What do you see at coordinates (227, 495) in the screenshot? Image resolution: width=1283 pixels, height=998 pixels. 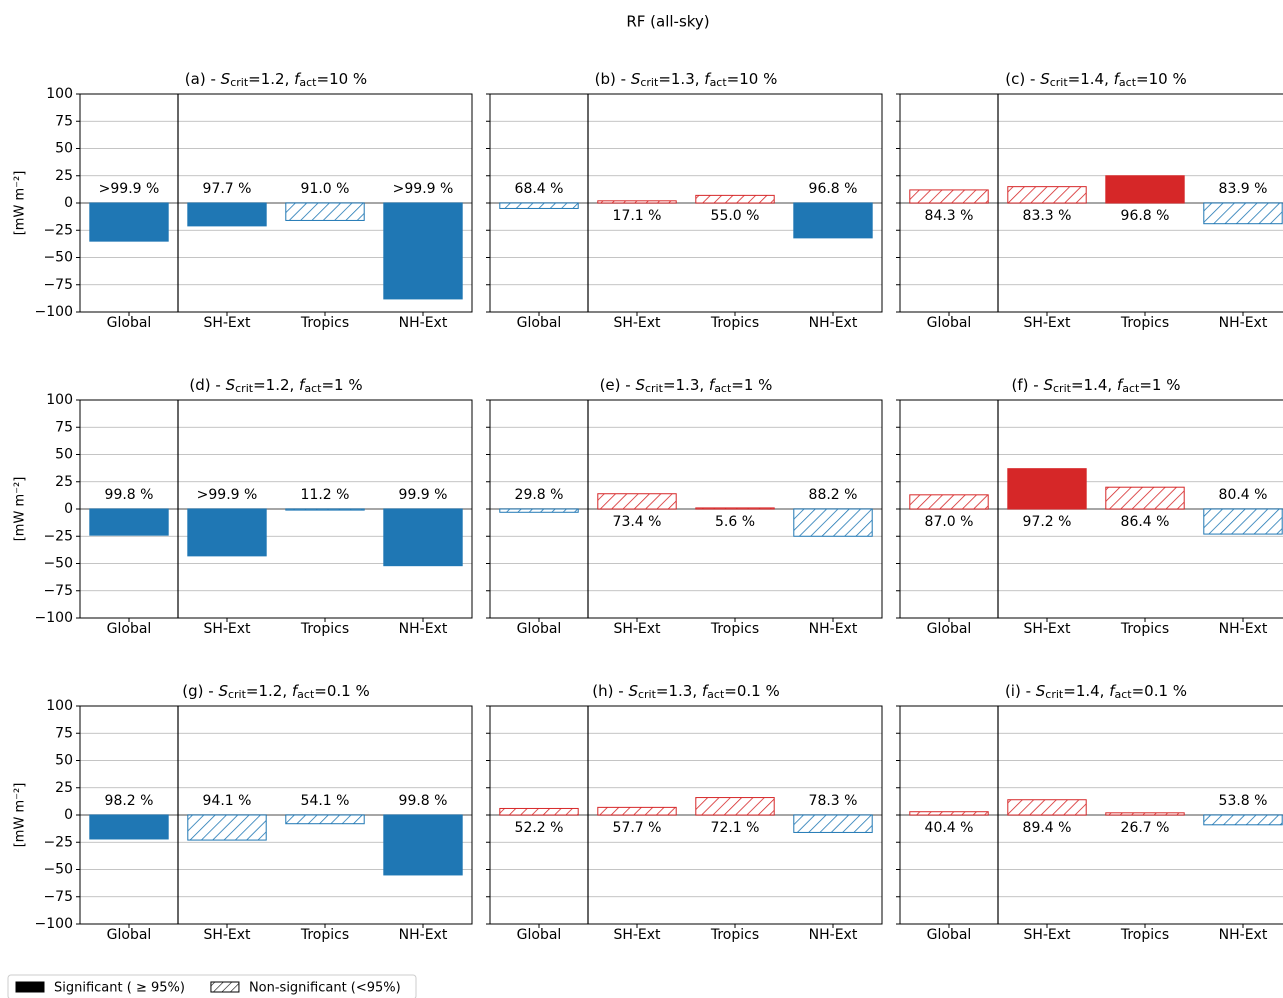 I see `confidence-label: >99.9 %` at bounding box center [227, 495].